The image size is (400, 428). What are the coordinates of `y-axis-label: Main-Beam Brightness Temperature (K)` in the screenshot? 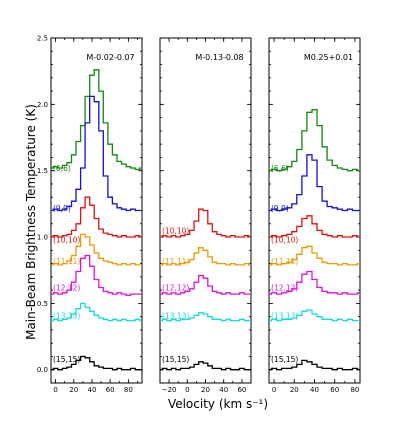 It's located at (31, 222).